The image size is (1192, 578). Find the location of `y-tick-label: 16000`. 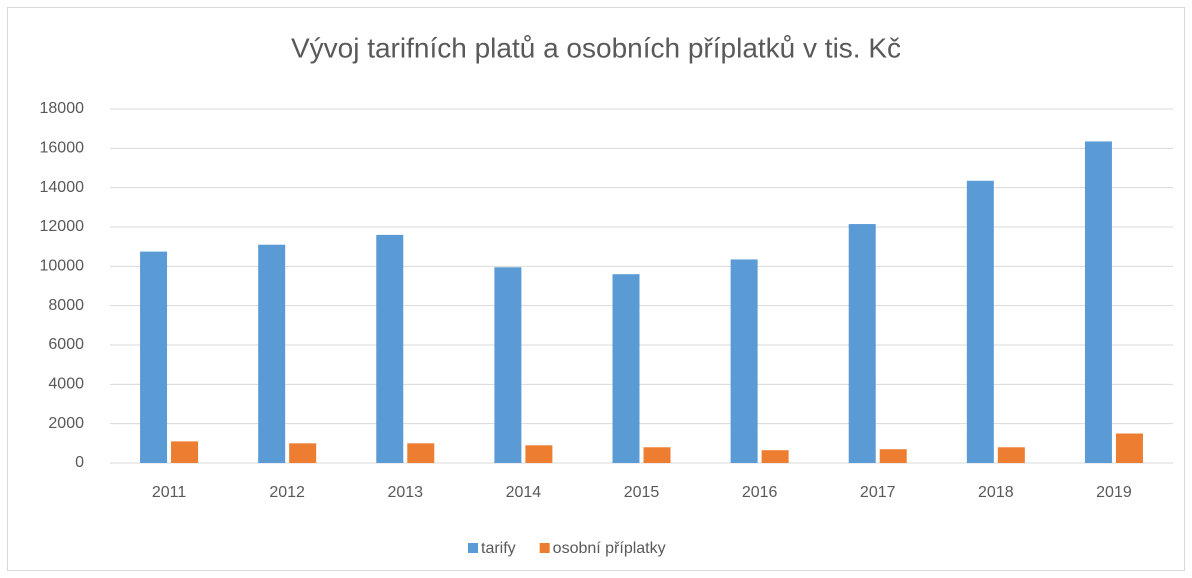

y-tick-label: 16000 is located at coordinates (62, 148).